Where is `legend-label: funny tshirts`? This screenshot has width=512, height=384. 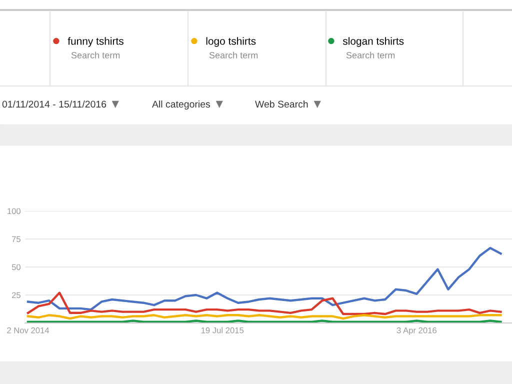
legend-label: funny tshirts is located at coordinates (96, 42).